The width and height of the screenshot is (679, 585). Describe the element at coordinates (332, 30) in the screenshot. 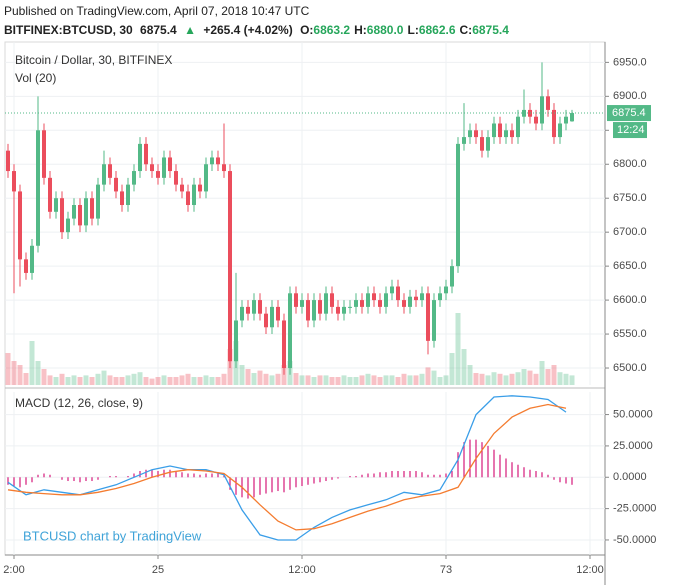

I see `quote-value: 6863.2` at that location.